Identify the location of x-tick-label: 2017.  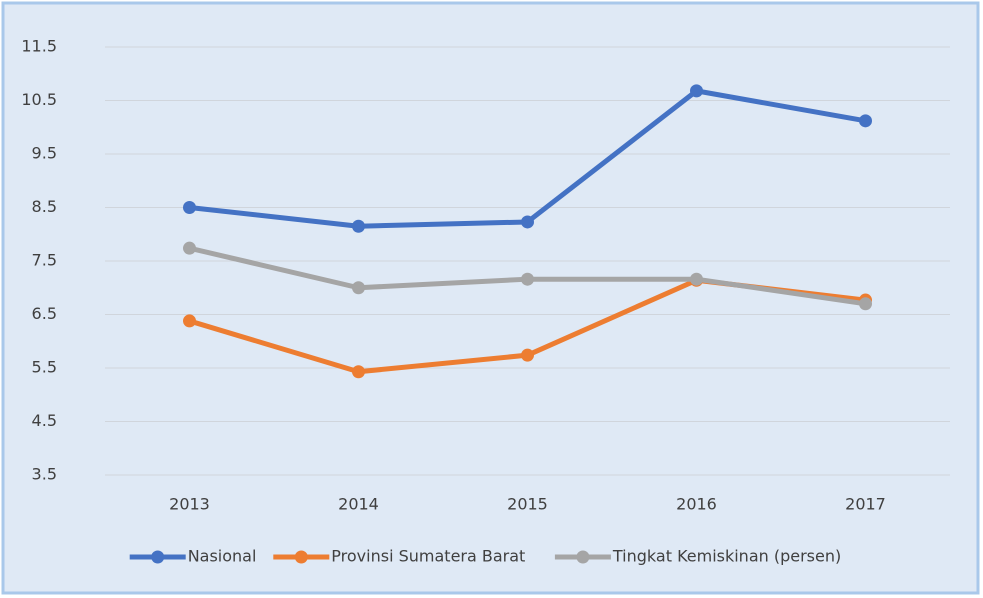
(865, 504).